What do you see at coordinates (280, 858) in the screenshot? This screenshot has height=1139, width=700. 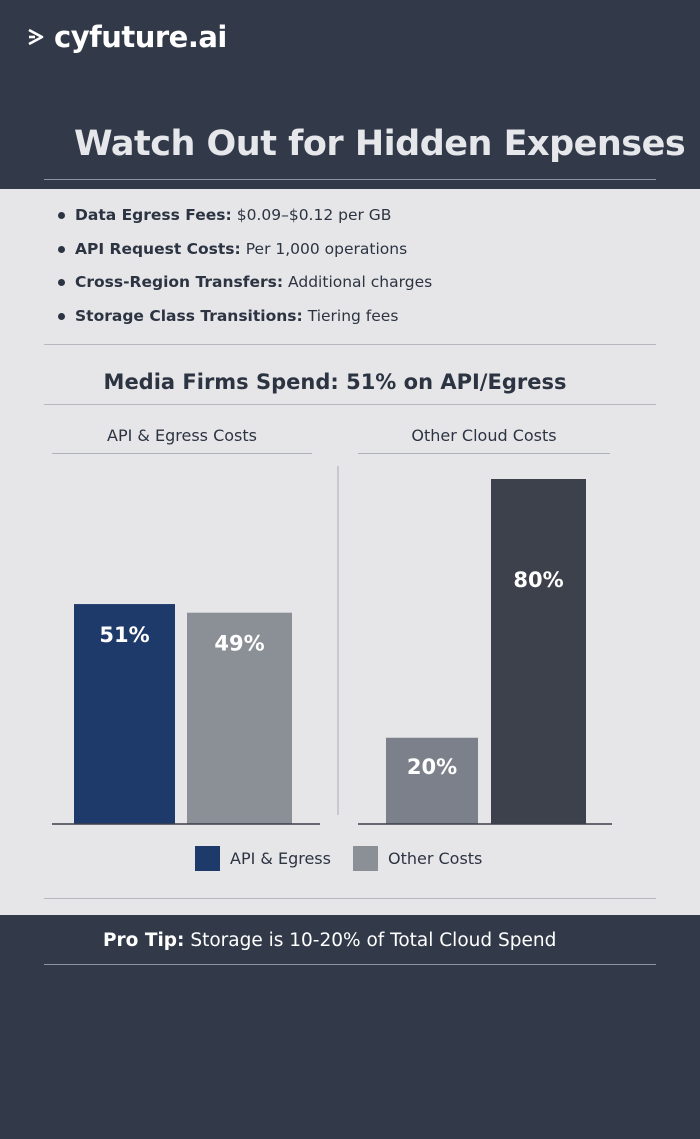 I see `legend-label: API & Egress` at bounding box center [280, 858].